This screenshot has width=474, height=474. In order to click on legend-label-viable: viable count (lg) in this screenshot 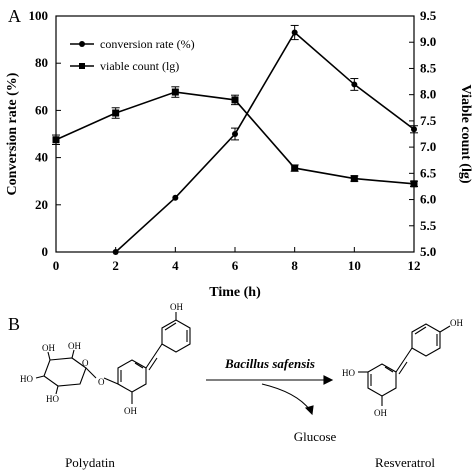, I will do `click(139, 66)`.